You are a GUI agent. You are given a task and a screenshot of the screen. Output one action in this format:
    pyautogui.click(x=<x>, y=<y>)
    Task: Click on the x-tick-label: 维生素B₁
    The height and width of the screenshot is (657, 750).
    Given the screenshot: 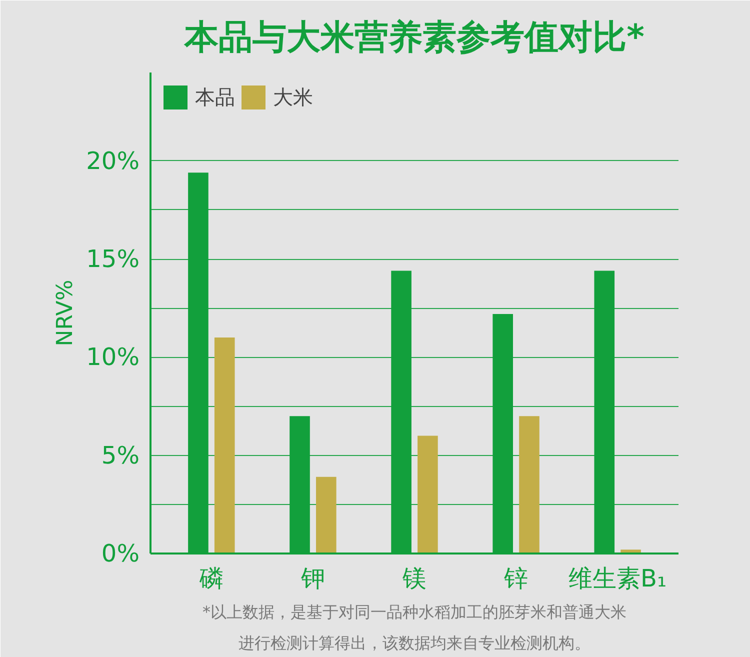 What is the action you would take?
    pyautogui.click(x=617, y=578)
    